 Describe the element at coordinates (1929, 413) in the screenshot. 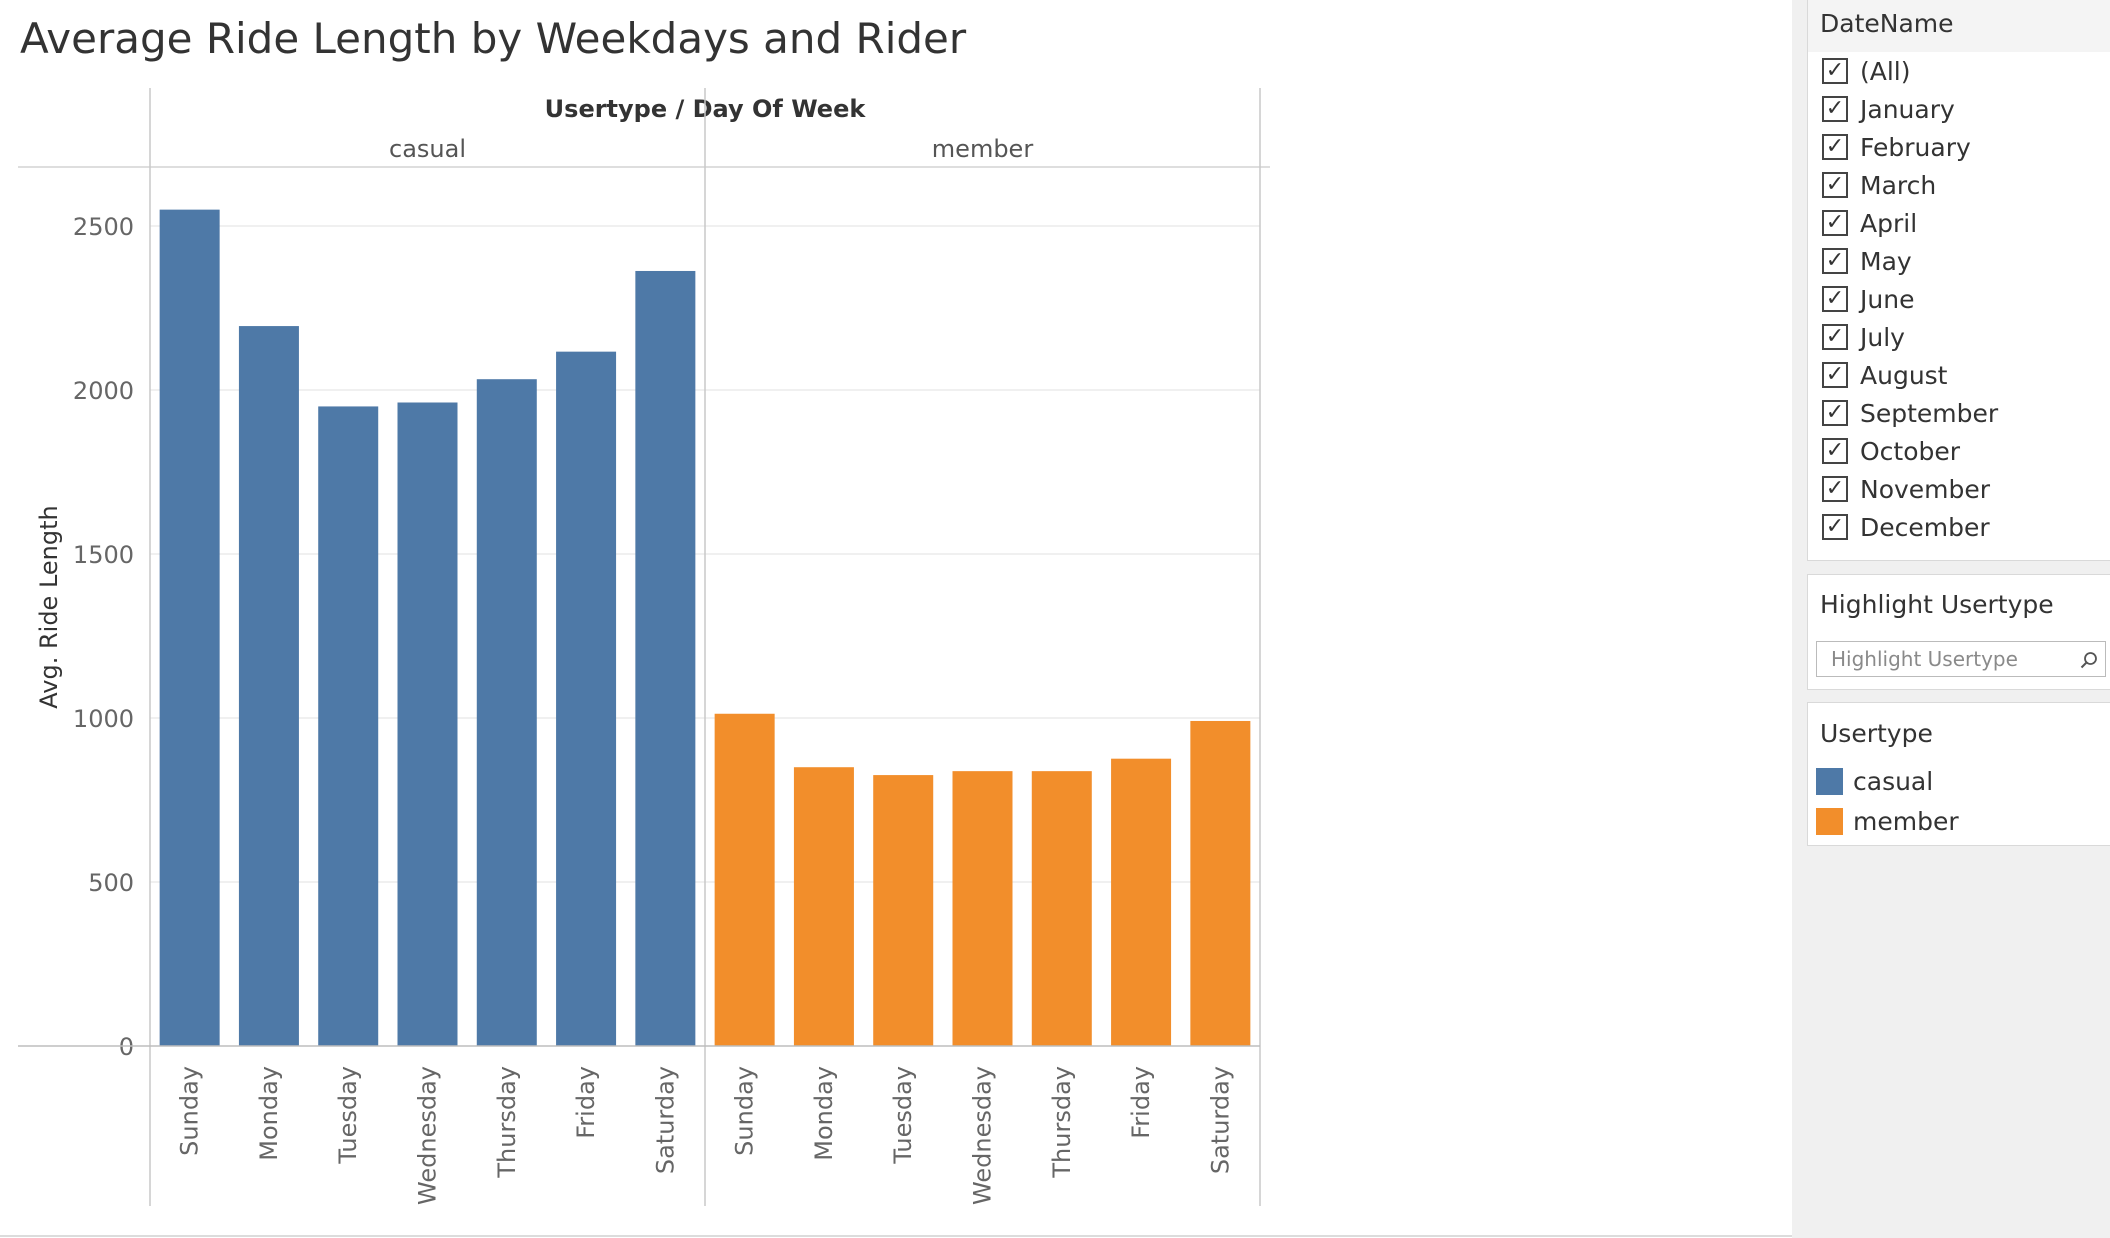

I see `datename-option-label: September` at that location.